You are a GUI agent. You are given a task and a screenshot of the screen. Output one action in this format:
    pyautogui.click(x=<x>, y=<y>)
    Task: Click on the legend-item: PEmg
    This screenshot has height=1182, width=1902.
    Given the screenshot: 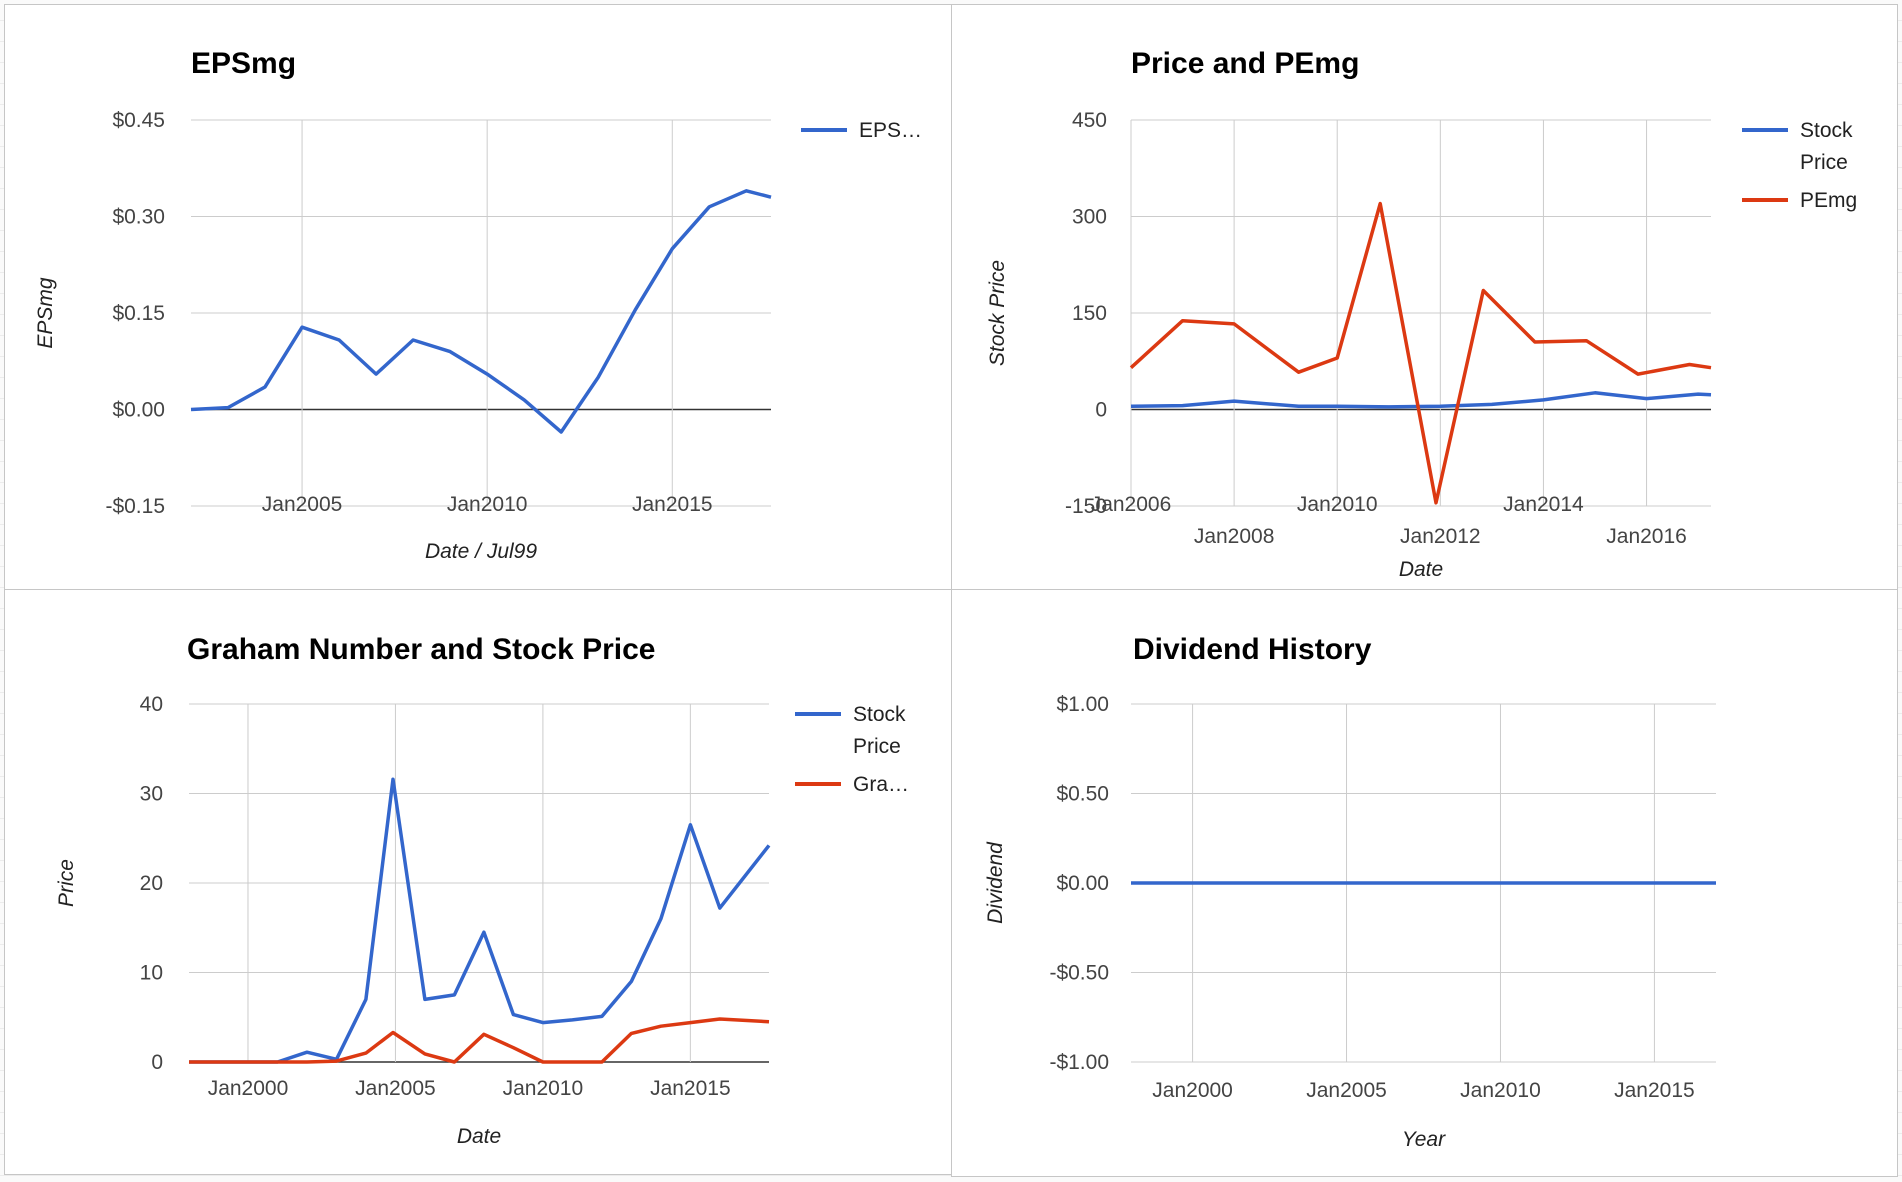 What is the action you would take?
    pyautogui.click(x=1799, y=200)
    